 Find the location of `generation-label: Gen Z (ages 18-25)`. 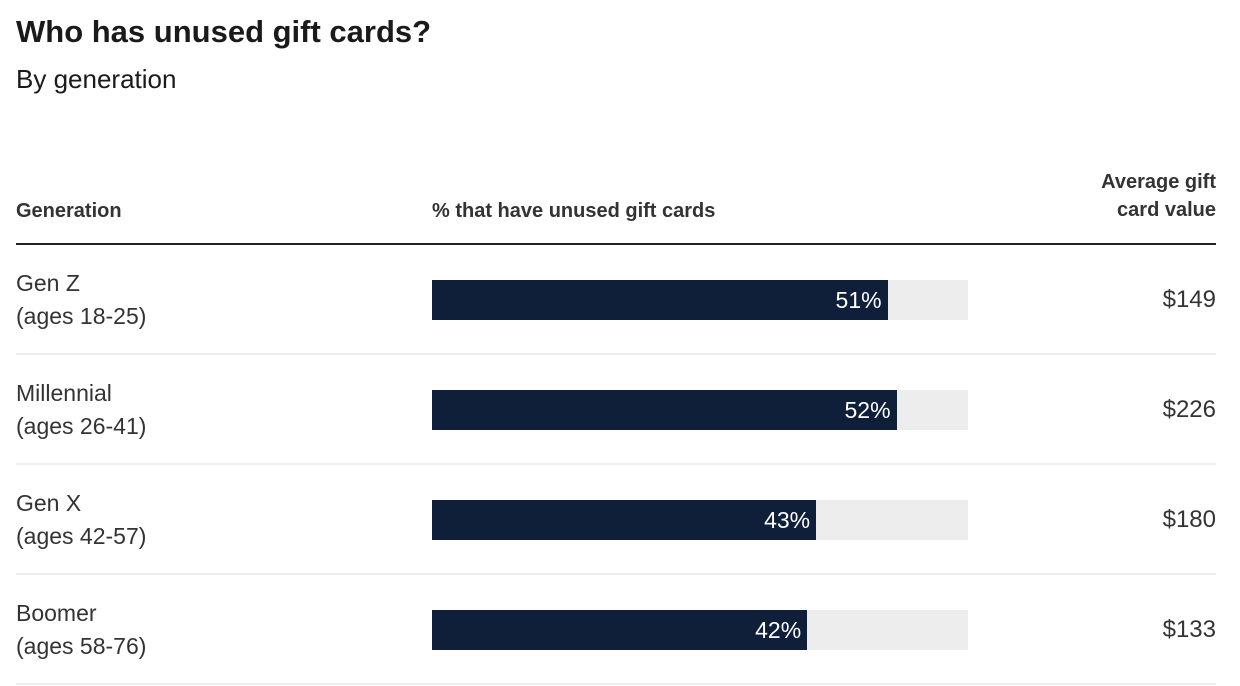

generation-label: Gen Z (ages 18-25) is located at coordinates (81, 300).